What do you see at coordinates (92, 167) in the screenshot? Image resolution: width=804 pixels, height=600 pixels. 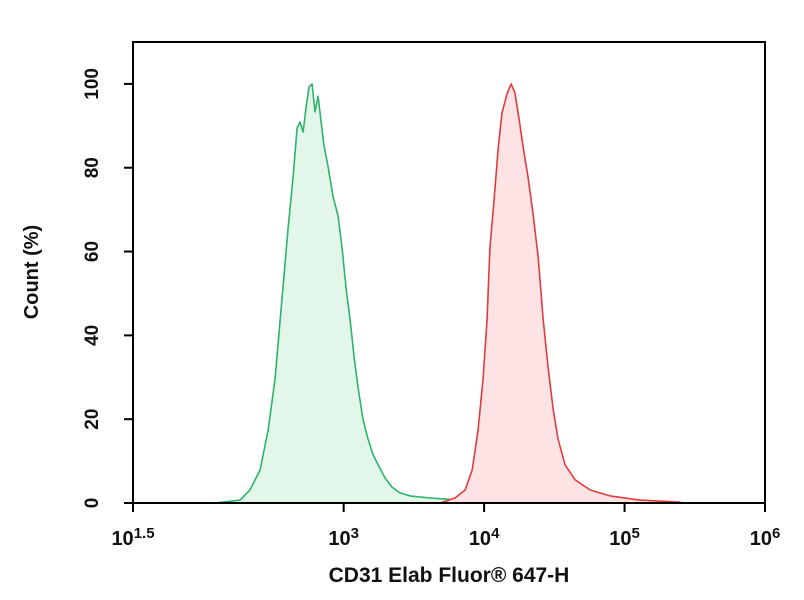 I see `y-tick-label: 80` at bounding box center [92, 167].